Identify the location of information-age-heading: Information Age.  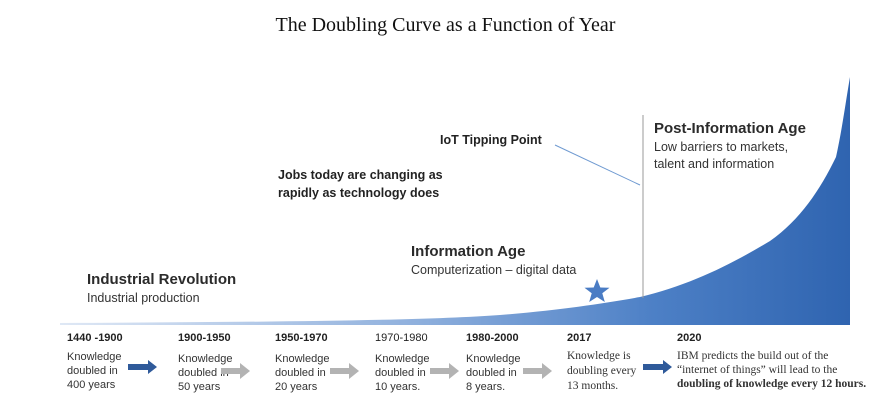
(468, 251).